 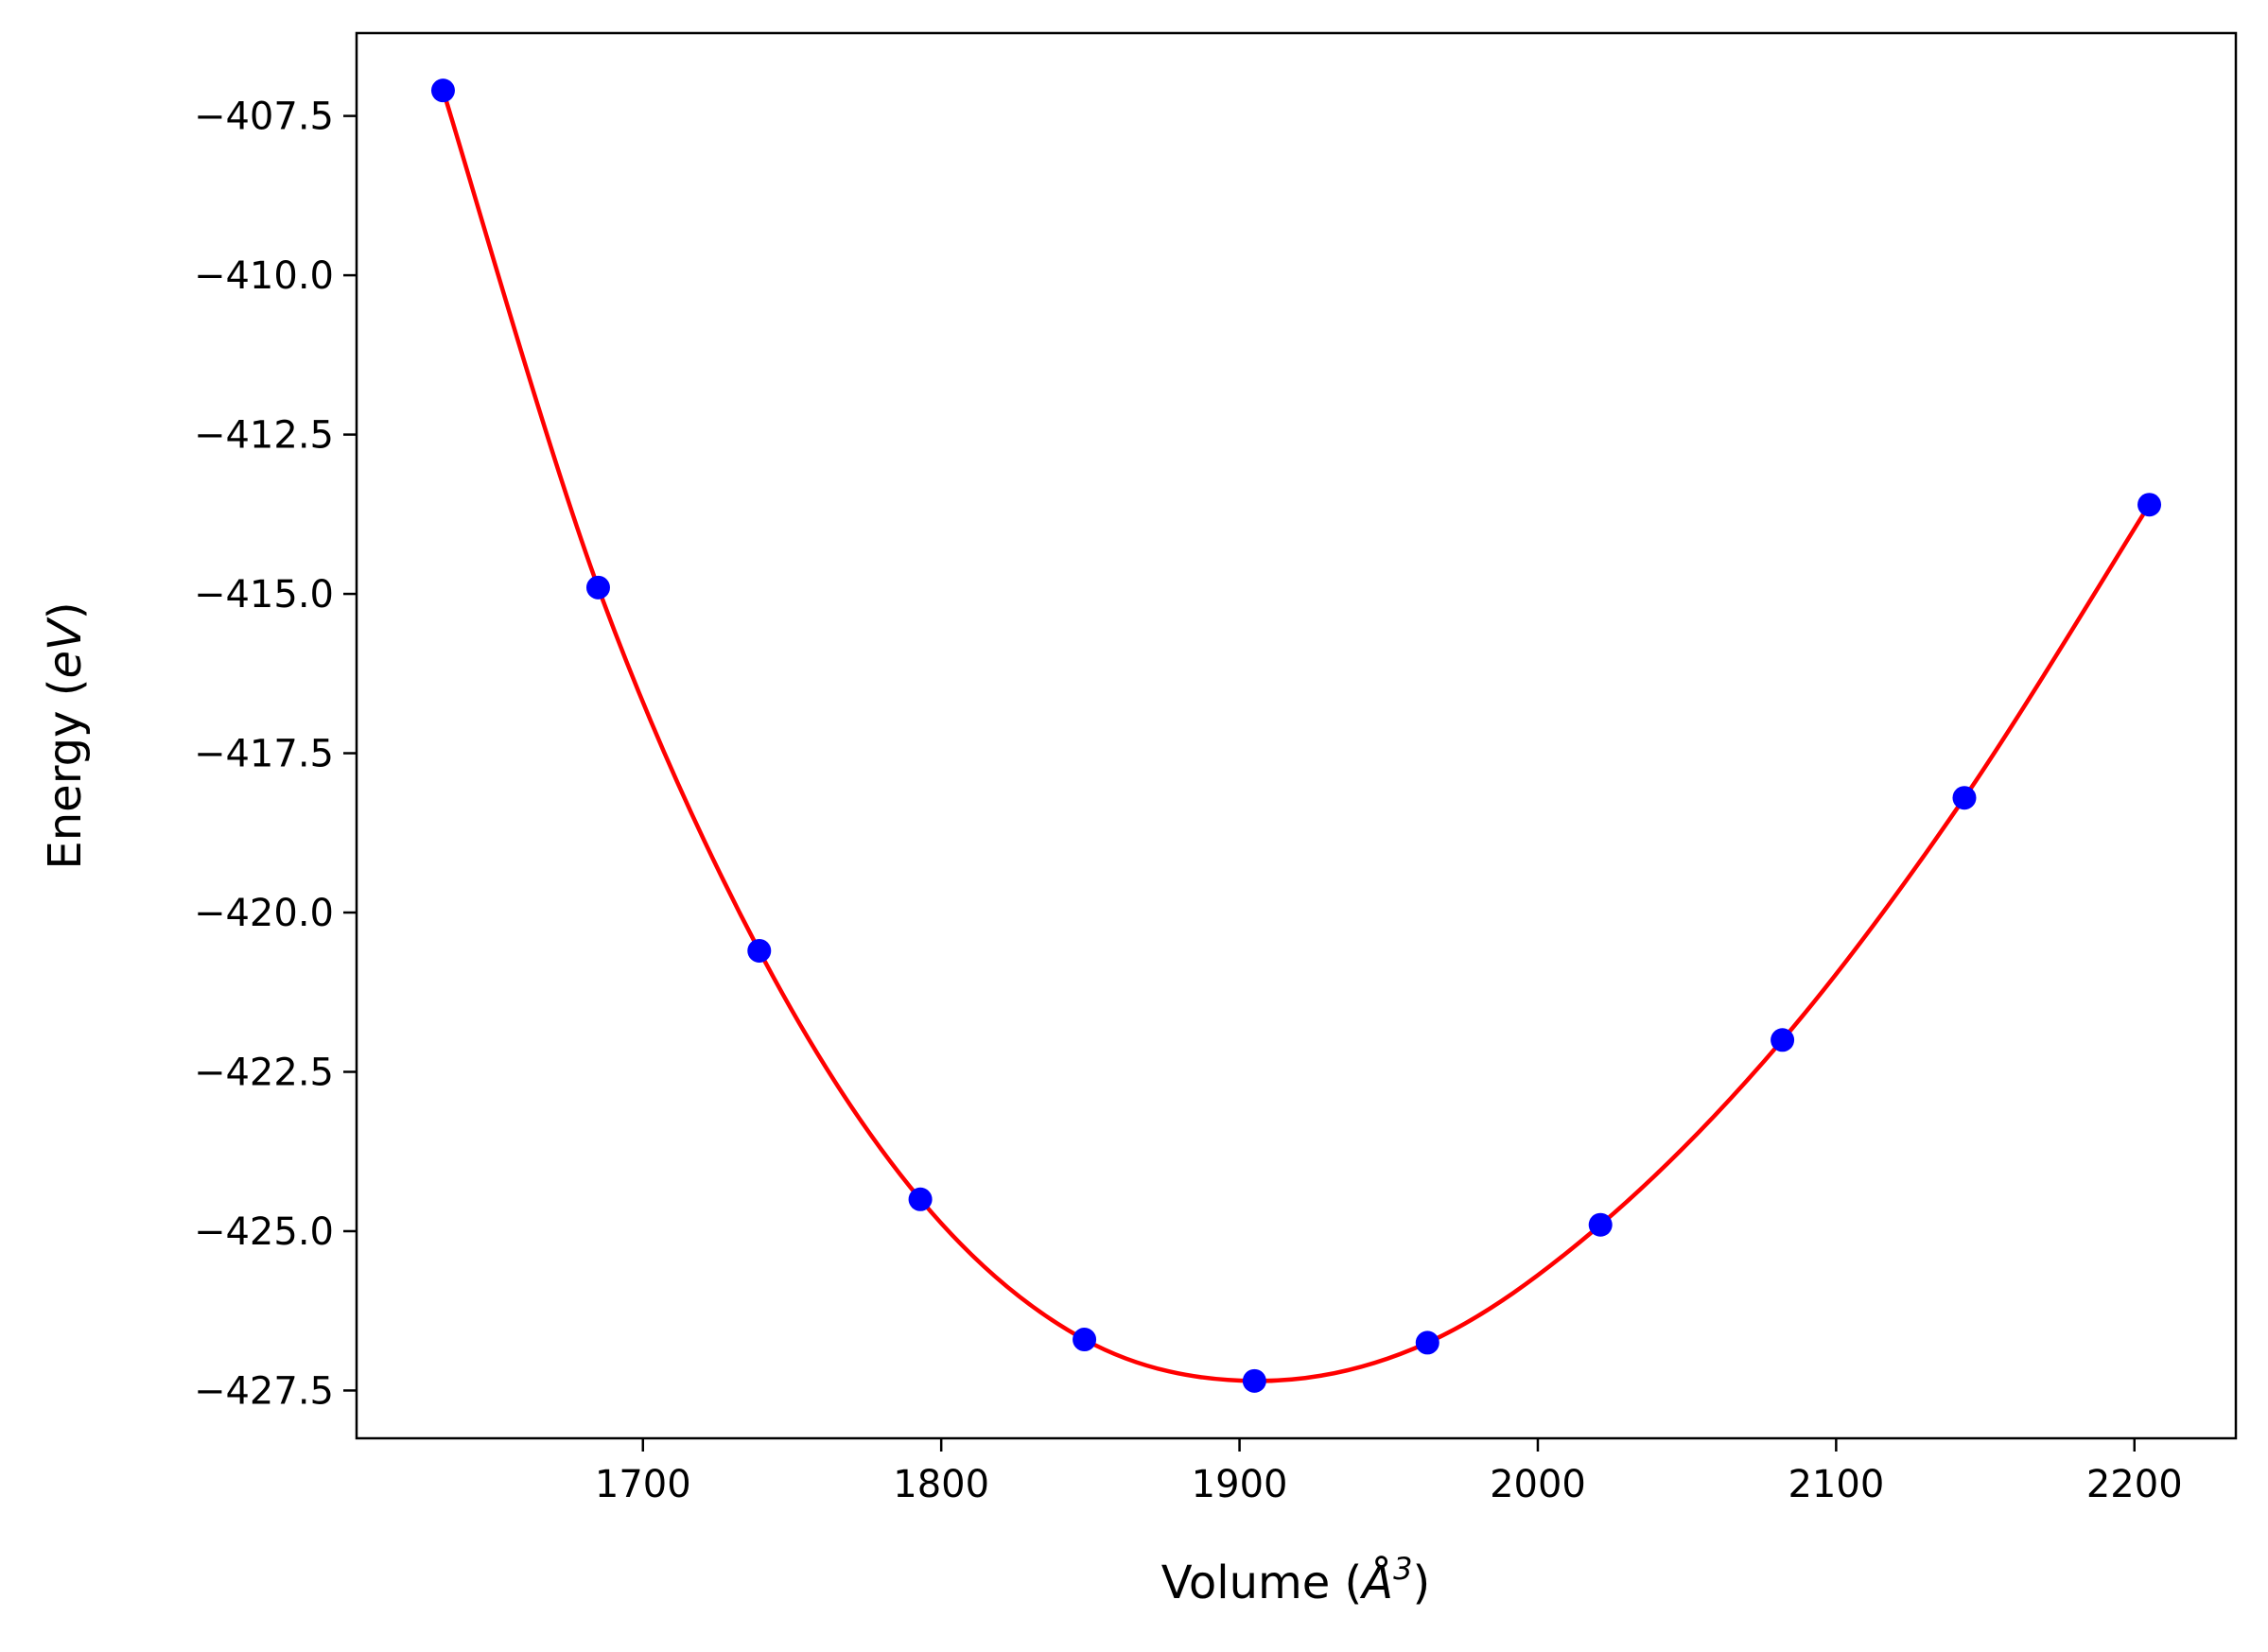 I want to click on y-tick-label: −425.0, so click(x=264, y=1232).